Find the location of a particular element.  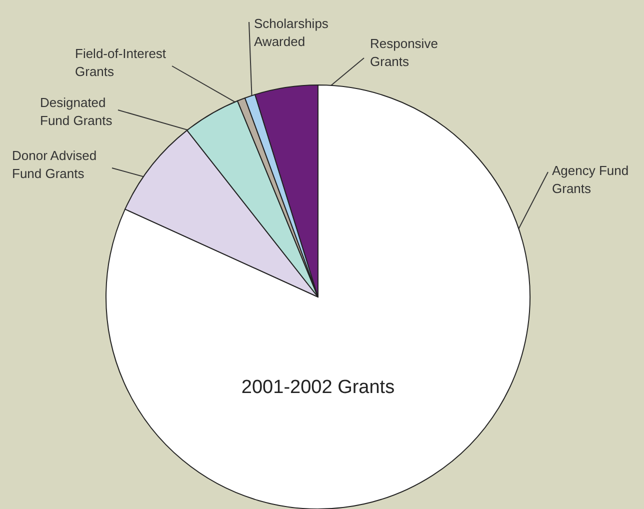

slice-label: Designated Fund Grants is located at coordinates (76, 111).